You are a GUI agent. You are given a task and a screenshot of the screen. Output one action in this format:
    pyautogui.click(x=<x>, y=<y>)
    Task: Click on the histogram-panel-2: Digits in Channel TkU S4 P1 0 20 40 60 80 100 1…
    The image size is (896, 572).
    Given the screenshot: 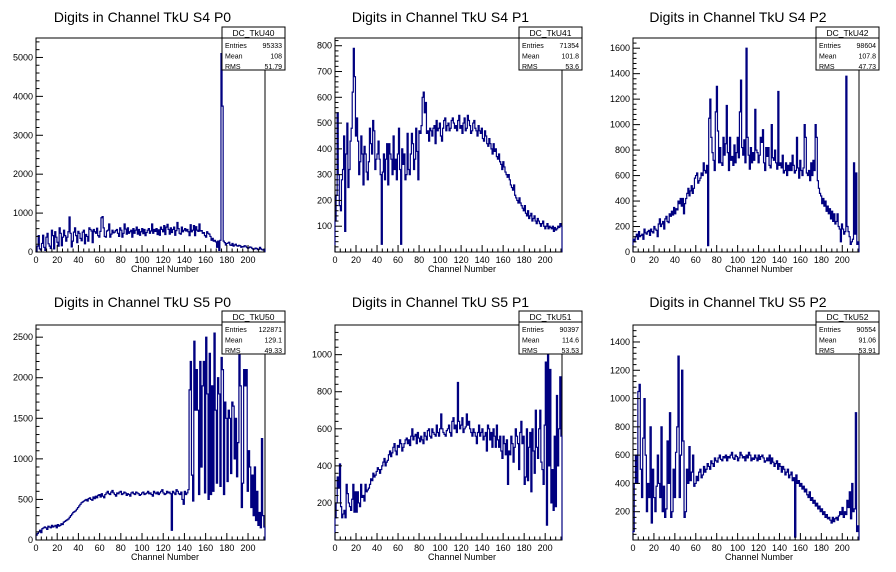 What is the action you would take?
    pyautogui.click(x=450, y=141)
    